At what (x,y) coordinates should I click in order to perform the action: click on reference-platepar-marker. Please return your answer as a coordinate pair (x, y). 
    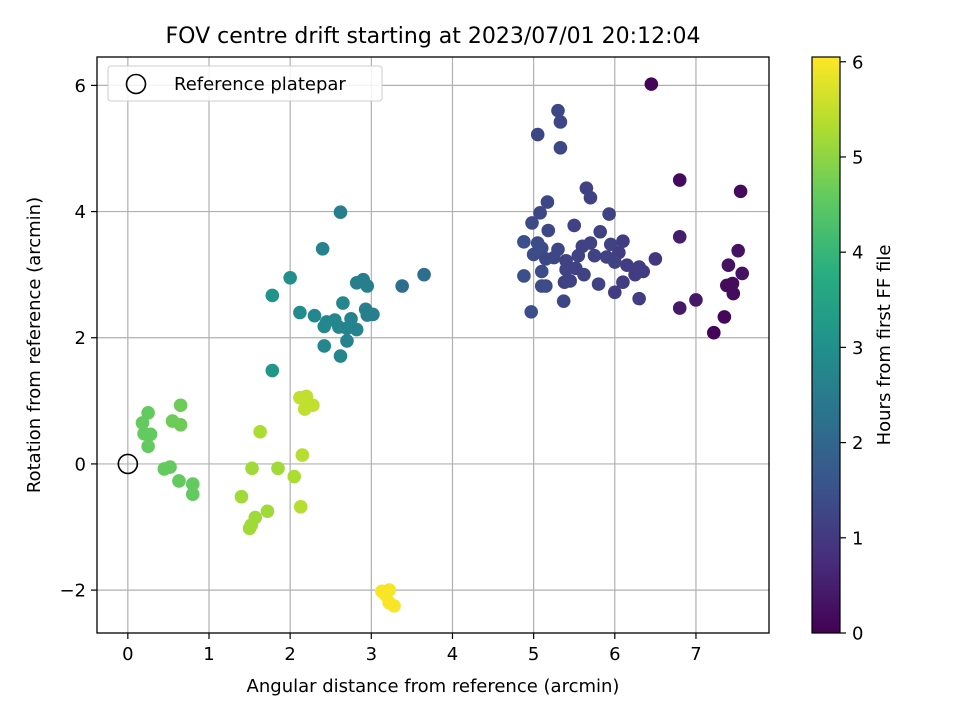
    Looking at the image, I should click on (128, 464).